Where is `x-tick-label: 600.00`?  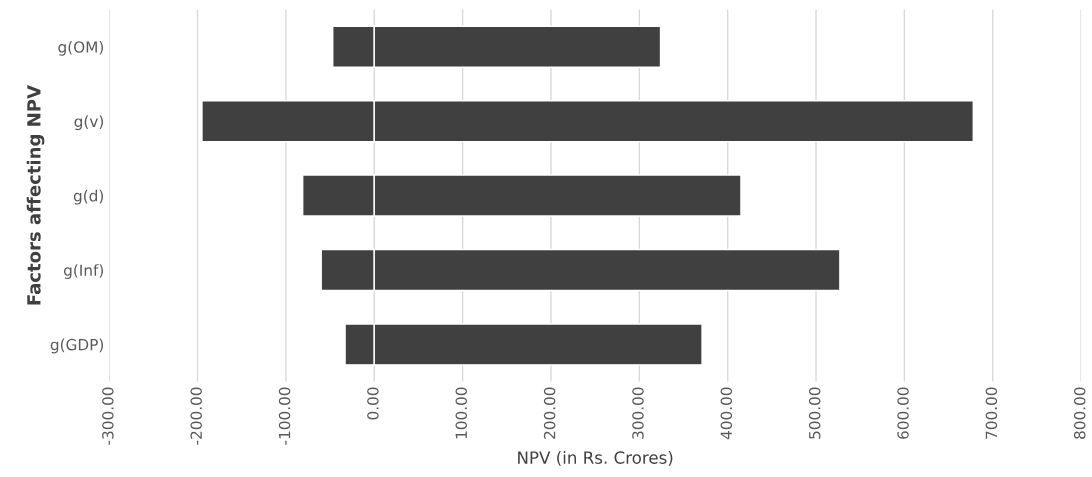
x-tick-label: 600.00 is located at coordinates (903, 413).